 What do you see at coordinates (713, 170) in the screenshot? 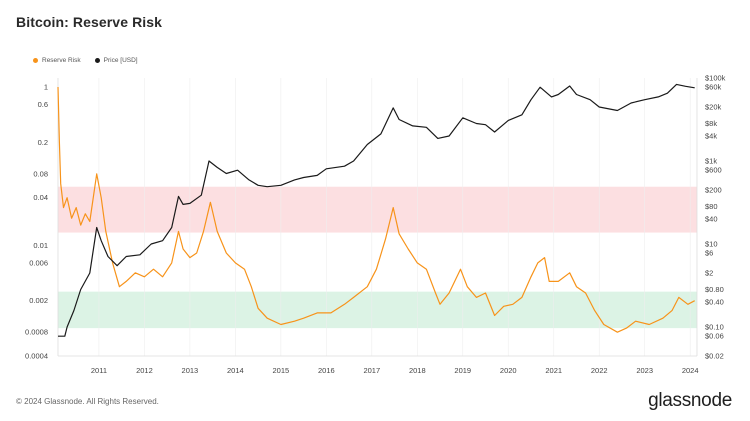
I see `right-tick-label: $600` at bounding box center [713, 170].